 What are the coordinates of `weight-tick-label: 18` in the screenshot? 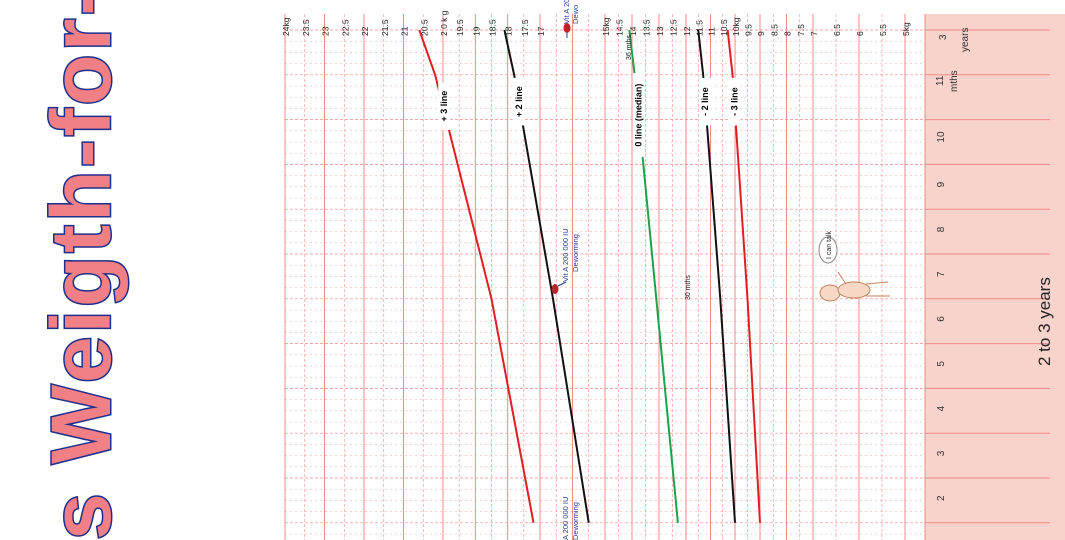 It's located at (509, 31).